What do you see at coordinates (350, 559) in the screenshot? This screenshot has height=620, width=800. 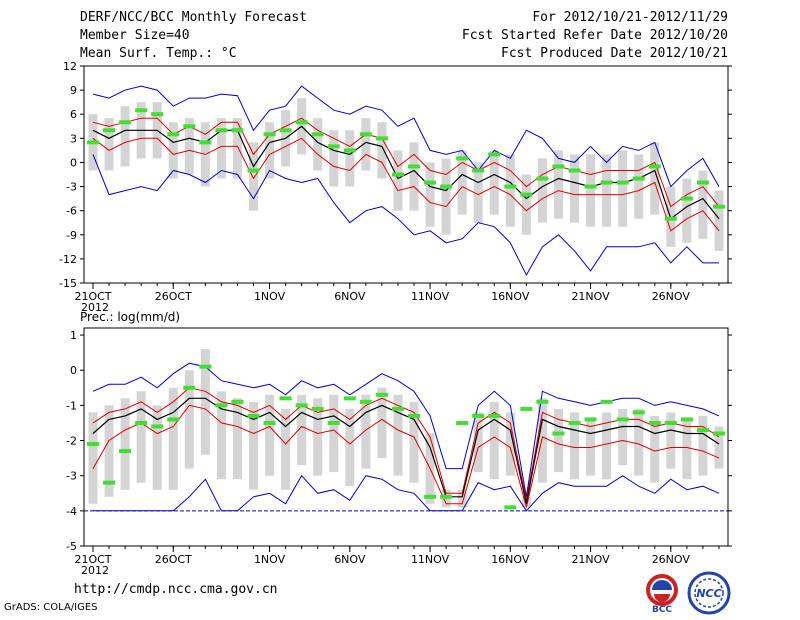 I see `precip-xtick-label: 6NOV` at bounding box center [350, 559].